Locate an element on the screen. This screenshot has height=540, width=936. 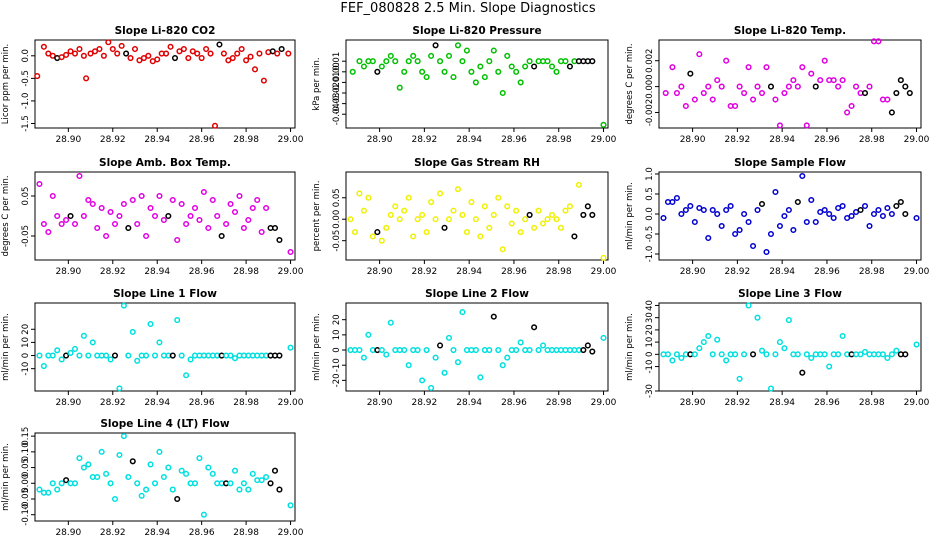
y-tick-label: 0.05 is located at coordinates (26, 196).